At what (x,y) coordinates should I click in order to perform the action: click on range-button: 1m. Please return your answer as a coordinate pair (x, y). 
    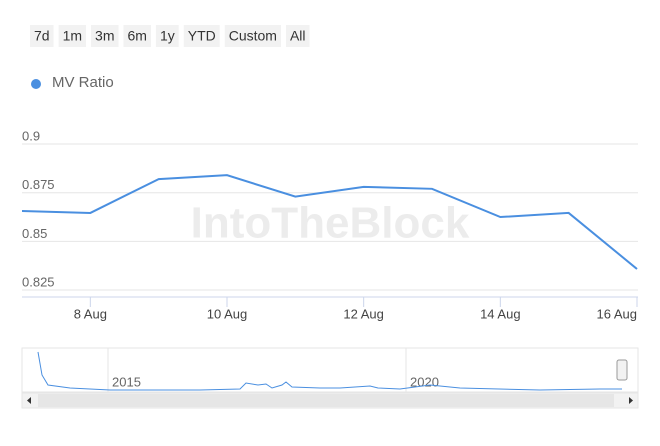
    Looking at the image, I should click on (72, 36).